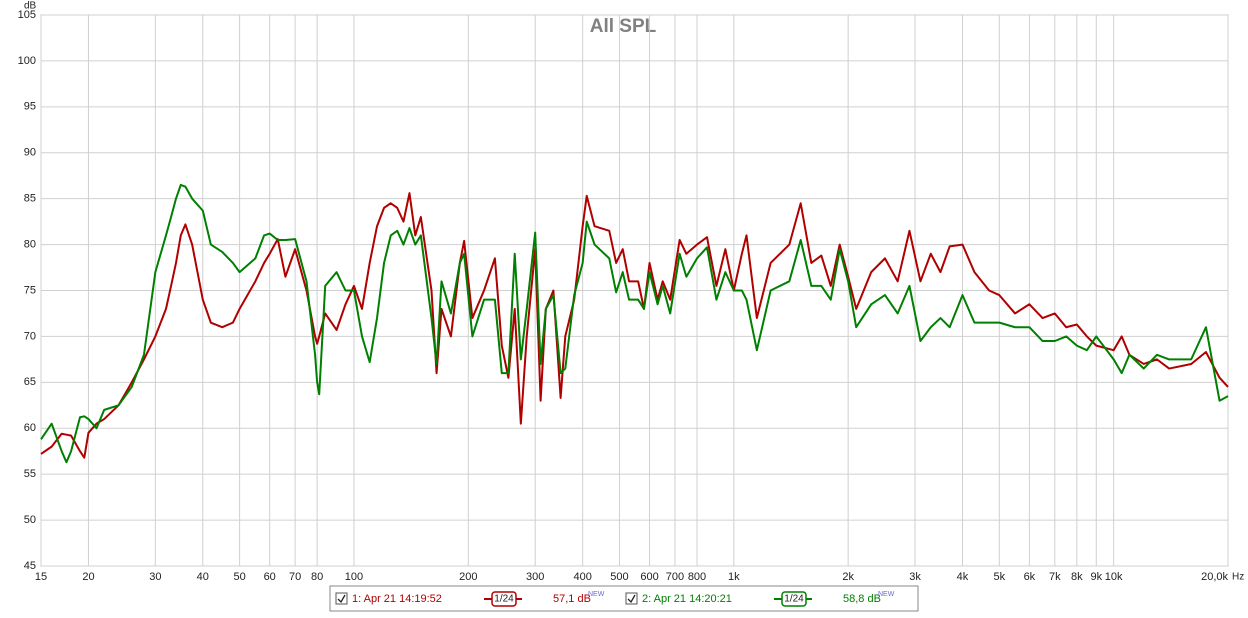 The width and height of the screenshot is (1248, 618). Describe the element at coordinates (862, 599) in the screenshot. I see `legend-level: 58,8 dB` at that location.